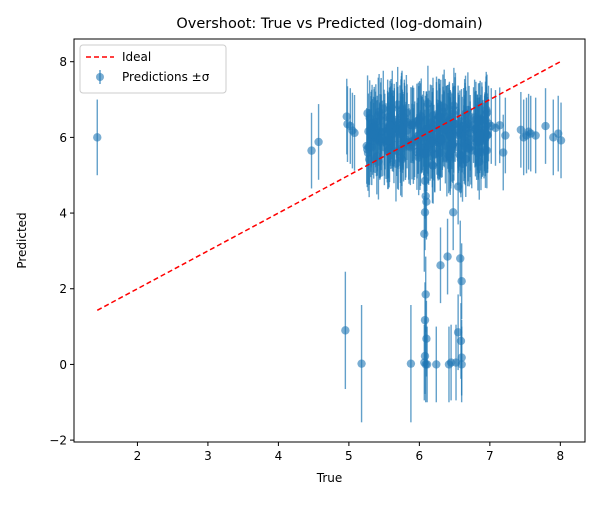 Image resolution: width=600 pixels, height=505 pixels. I want to click on x-tick-label: 5, so click(349, 456).